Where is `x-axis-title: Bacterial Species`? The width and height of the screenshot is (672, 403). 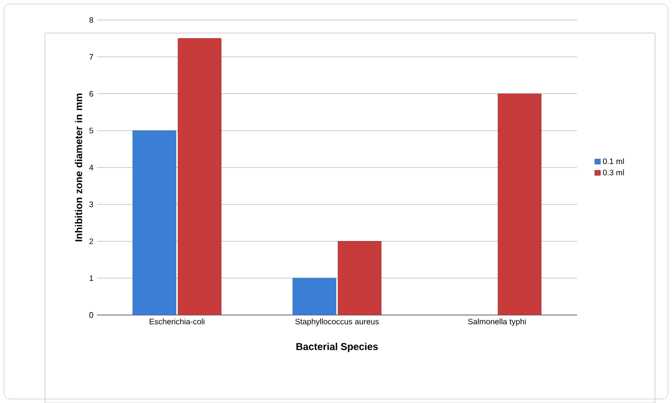
x-axis-title: Bacterial Species is located at coordinates (337, 347).